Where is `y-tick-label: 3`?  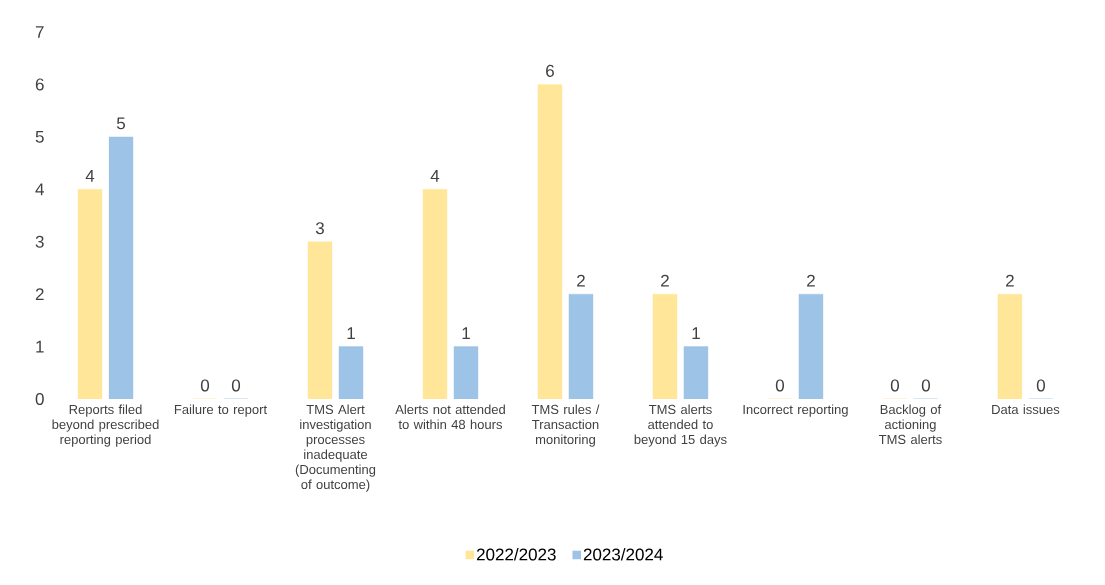 y-tick-label: 3 is located at coordinates (39, 241).